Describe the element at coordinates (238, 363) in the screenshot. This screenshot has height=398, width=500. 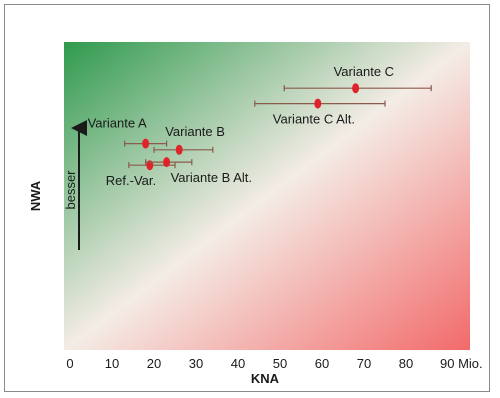
I see `x-tick-label: 40` at that location.